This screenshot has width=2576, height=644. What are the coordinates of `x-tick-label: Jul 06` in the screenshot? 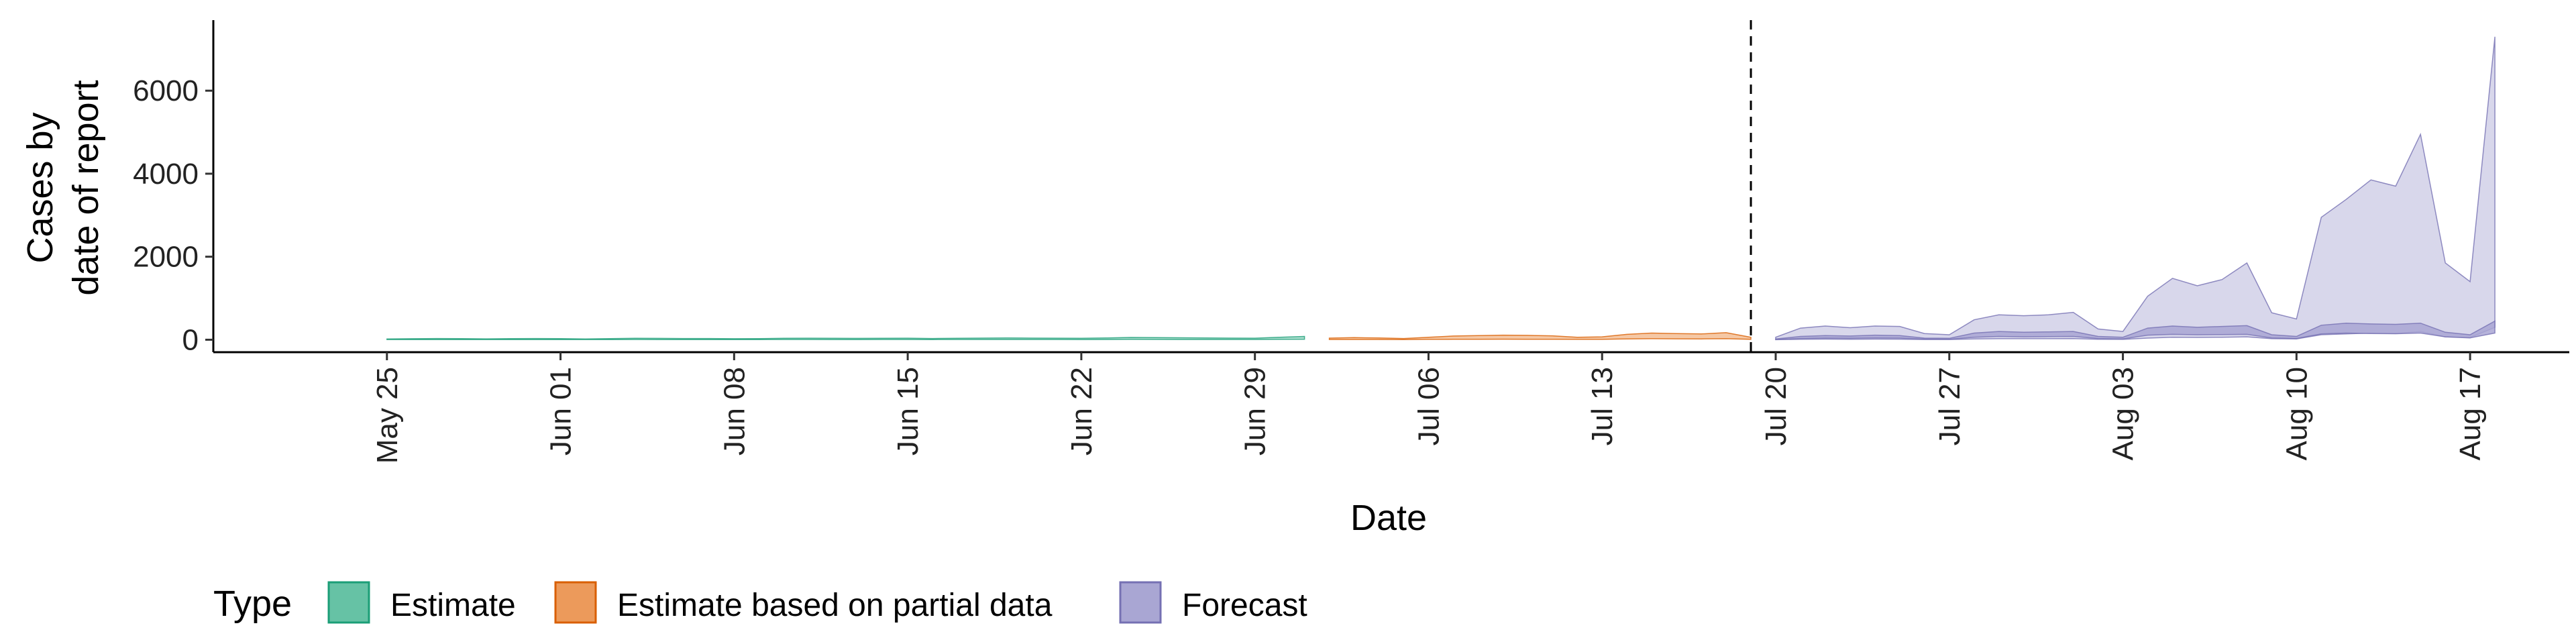 It's located at (1428, 406).